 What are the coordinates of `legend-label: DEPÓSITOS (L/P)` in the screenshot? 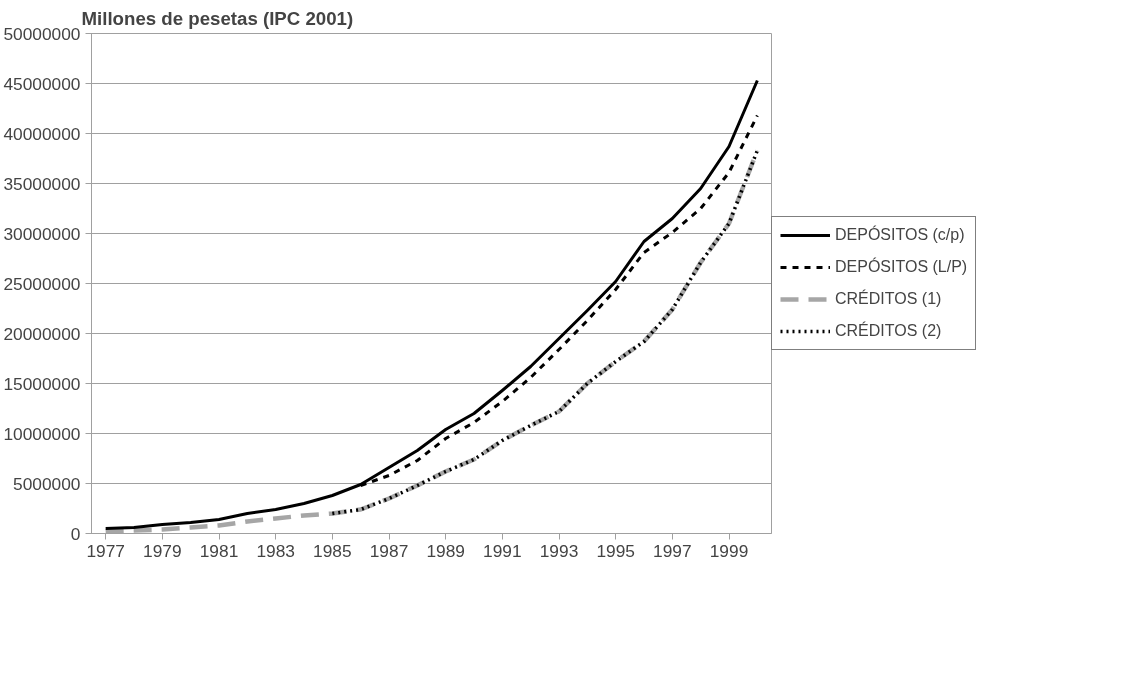 It's located at (901, 267).